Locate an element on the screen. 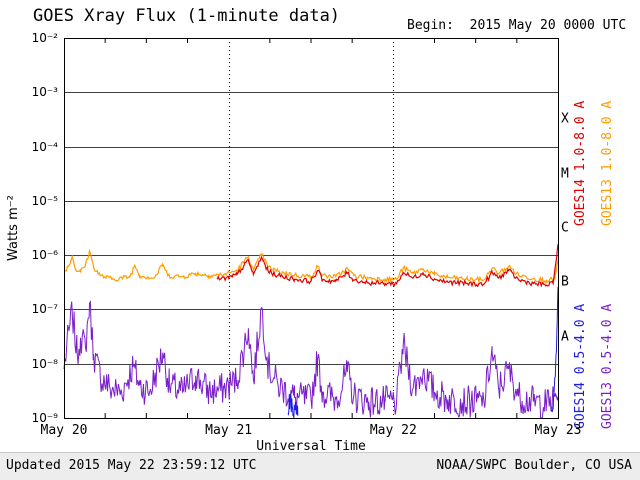 This screenshot has width=640, height=480. begin-timestamp: Begin: 2015 May 20 0000 UTC is located at coordinates (517, 25).